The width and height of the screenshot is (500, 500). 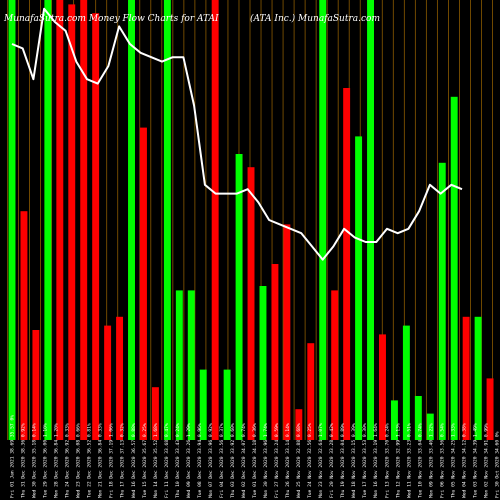 I want to click on x-tick-label: Tue 15 Dec 2020 35.67 0.25%, so click(x=145, y=460).